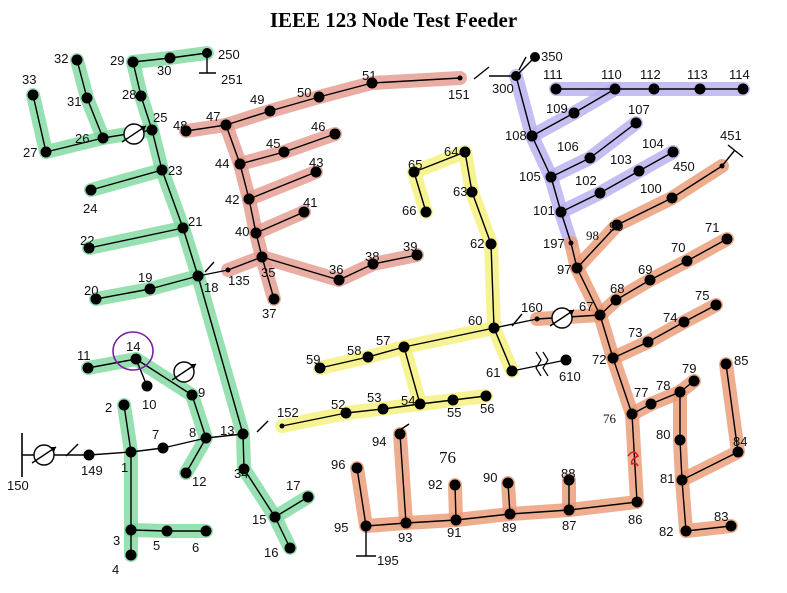 Image resolution: width=787 pixels, height=593 pixels. I want to click on bus-label-48: 48, so click(180, 125).